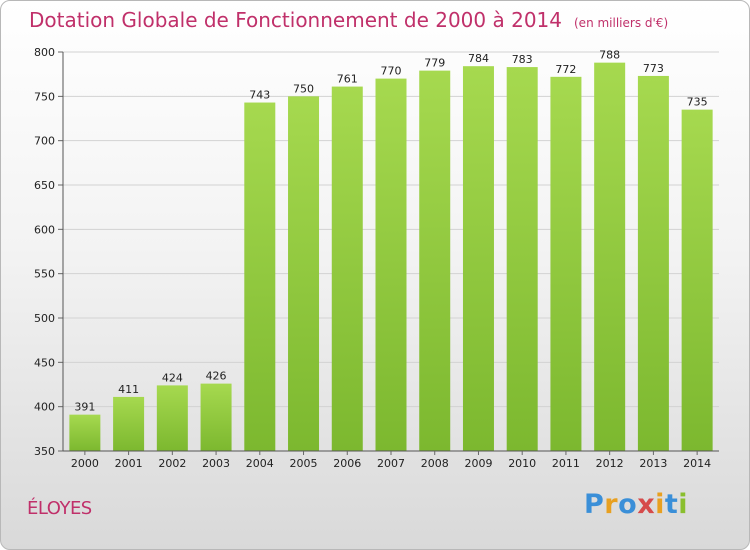  Describe the element at coordinates (44, 185) in the screenshot. I see `y-tick-label: 650` at that location.